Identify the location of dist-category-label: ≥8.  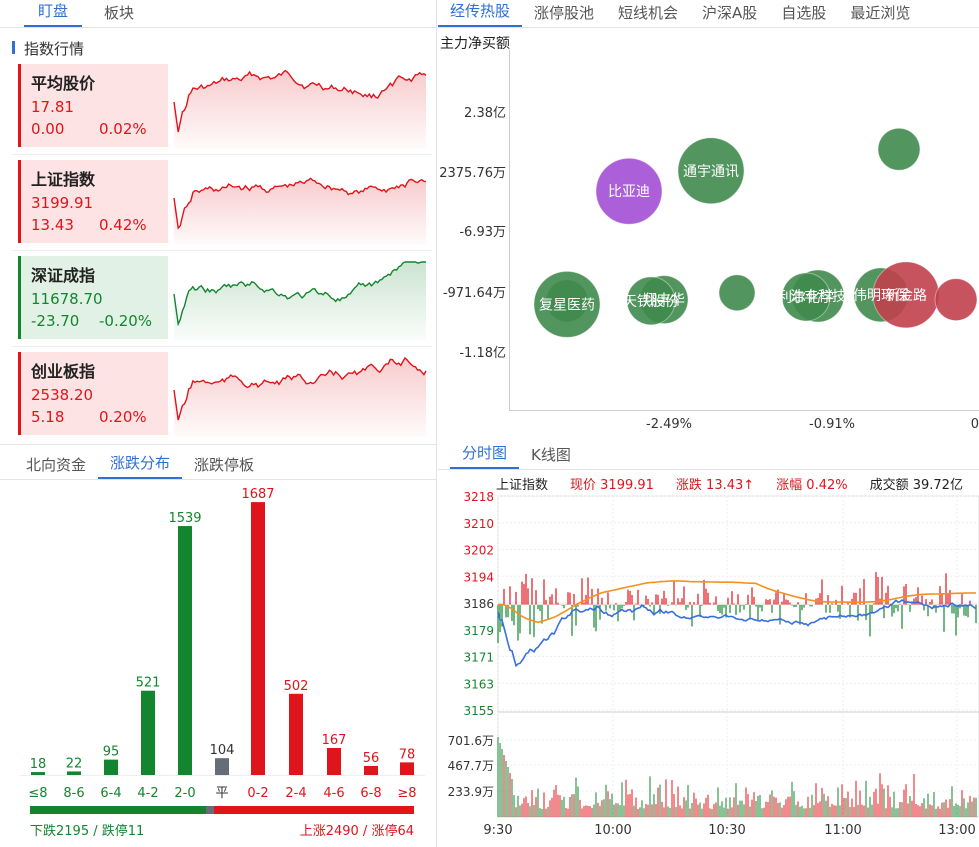
(406, 793).